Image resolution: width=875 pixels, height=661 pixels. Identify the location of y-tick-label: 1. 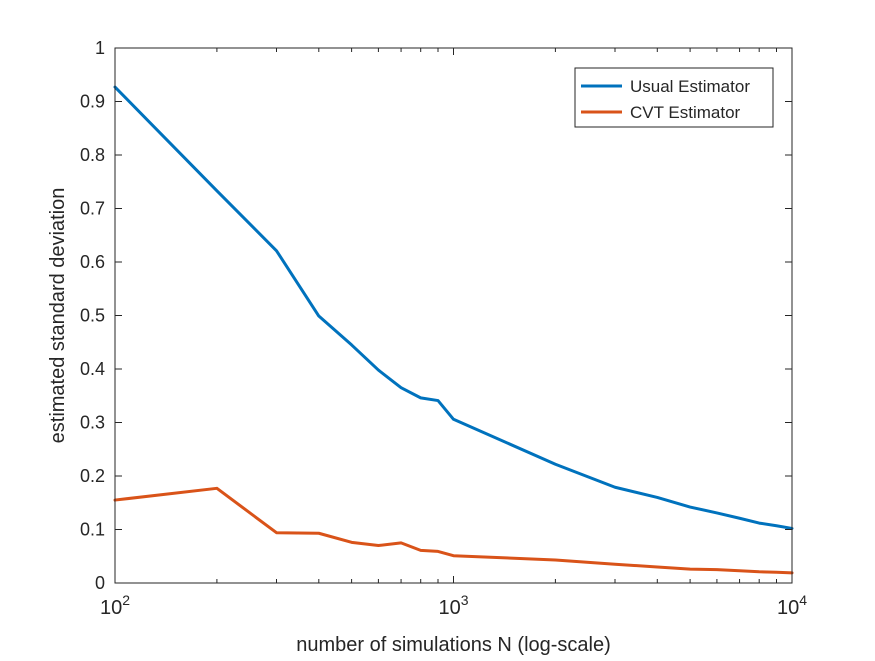
(100, 48).